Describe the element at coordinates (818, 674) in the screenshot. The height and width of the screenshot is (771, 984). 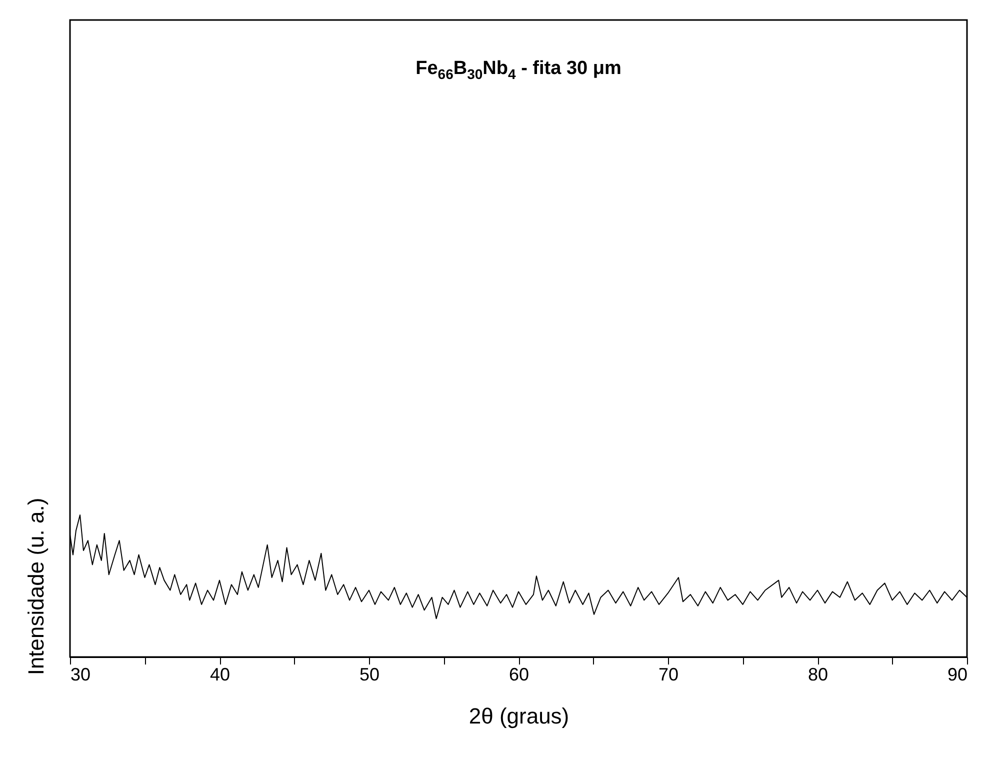
I see `x-tick-label: 80` at that location.